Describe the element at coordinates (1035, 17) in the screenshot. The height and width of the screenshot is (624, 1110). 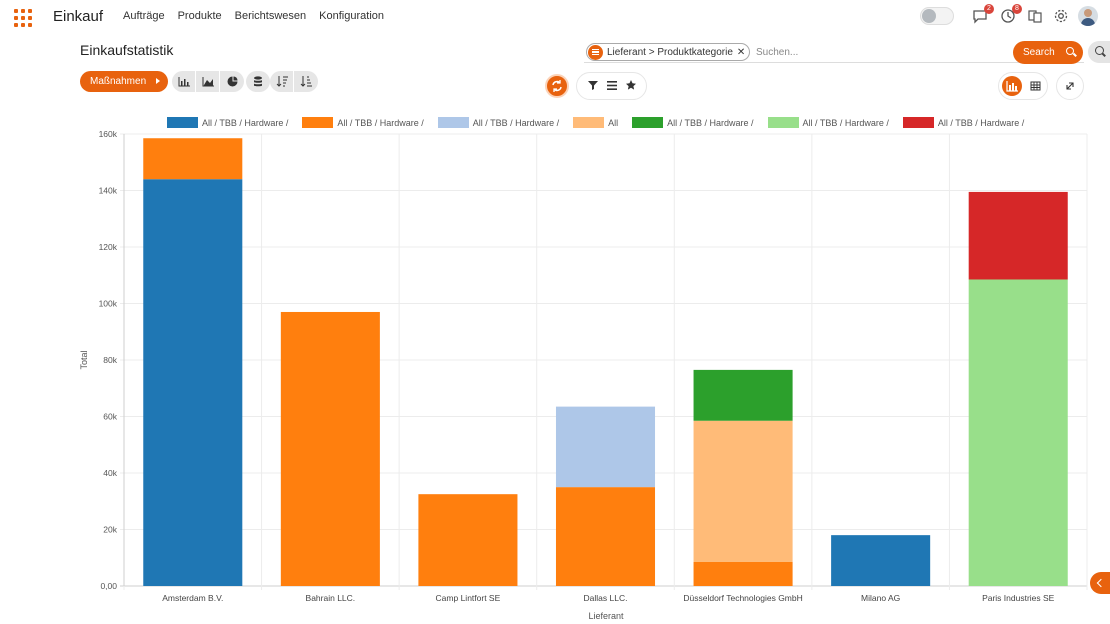
I see `translate-icon` at that location.